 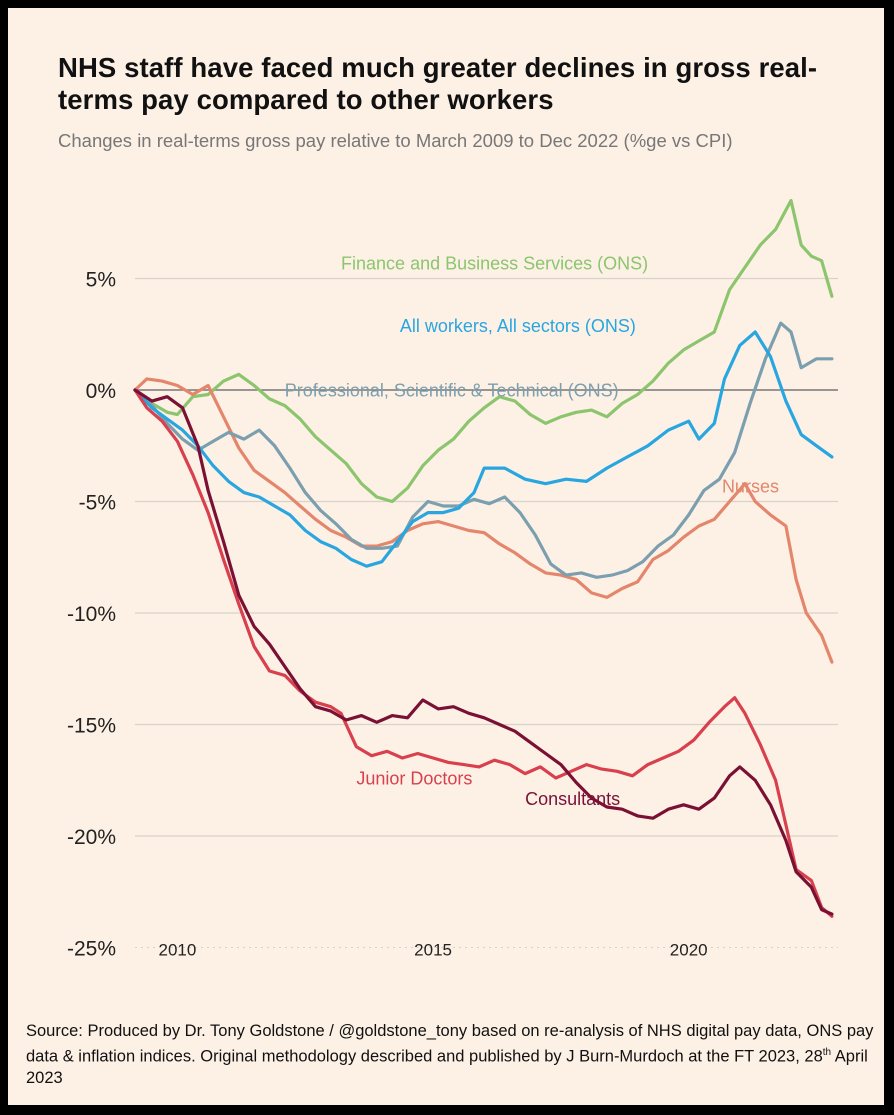 What do you see at coordinates (97, 503) in the screenshot?
I see `y-tick-label: -5%` at bounding box center [97, 503].